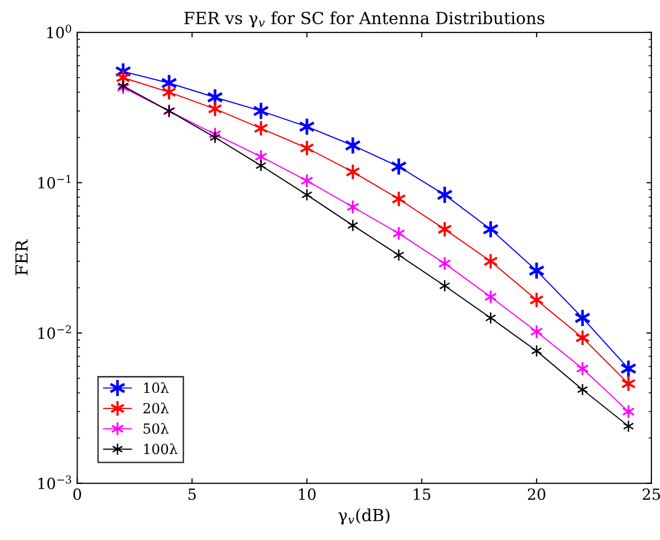  I want to click on y-tick-label: 10$^{−1}$, so click(54, 181).